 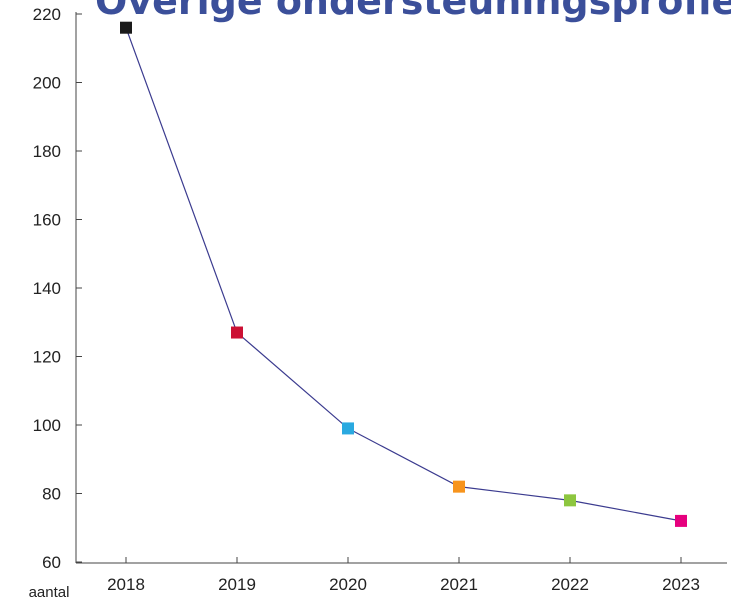 I want to click on x-tick-label: 2020, so click(x=348, y=584).